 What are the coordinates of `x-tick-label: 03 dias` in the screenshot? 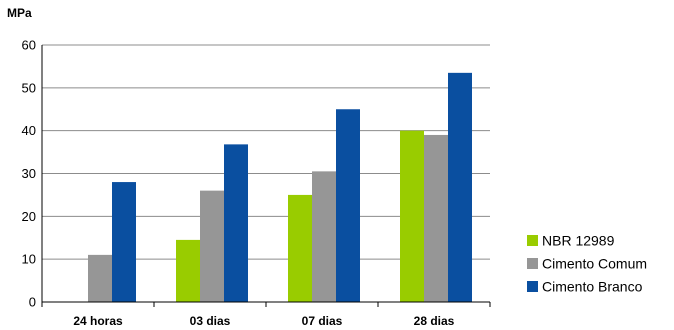 It's located at (210, 321).